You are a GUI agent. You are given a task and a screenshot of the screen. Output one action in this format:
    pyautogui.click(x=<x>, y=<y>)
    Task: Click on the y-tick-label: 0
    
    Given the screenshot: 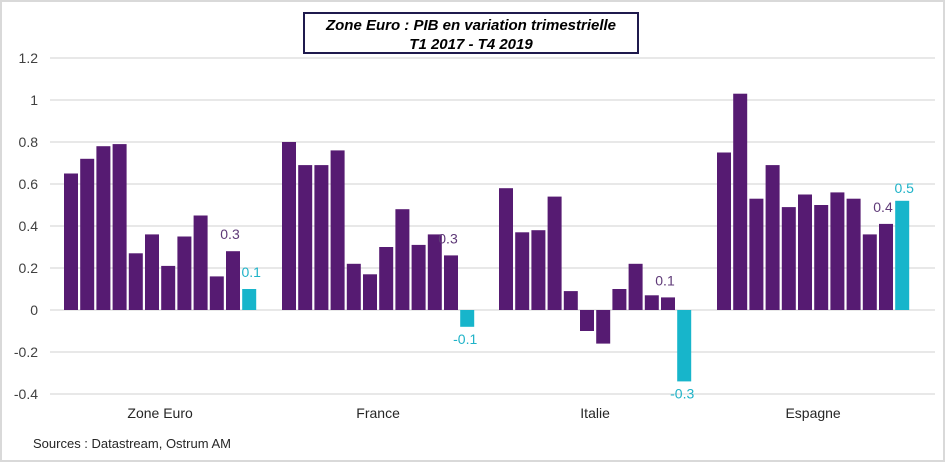 What is the action you would take?
    pyautogui.click(x=34, y=310)
    